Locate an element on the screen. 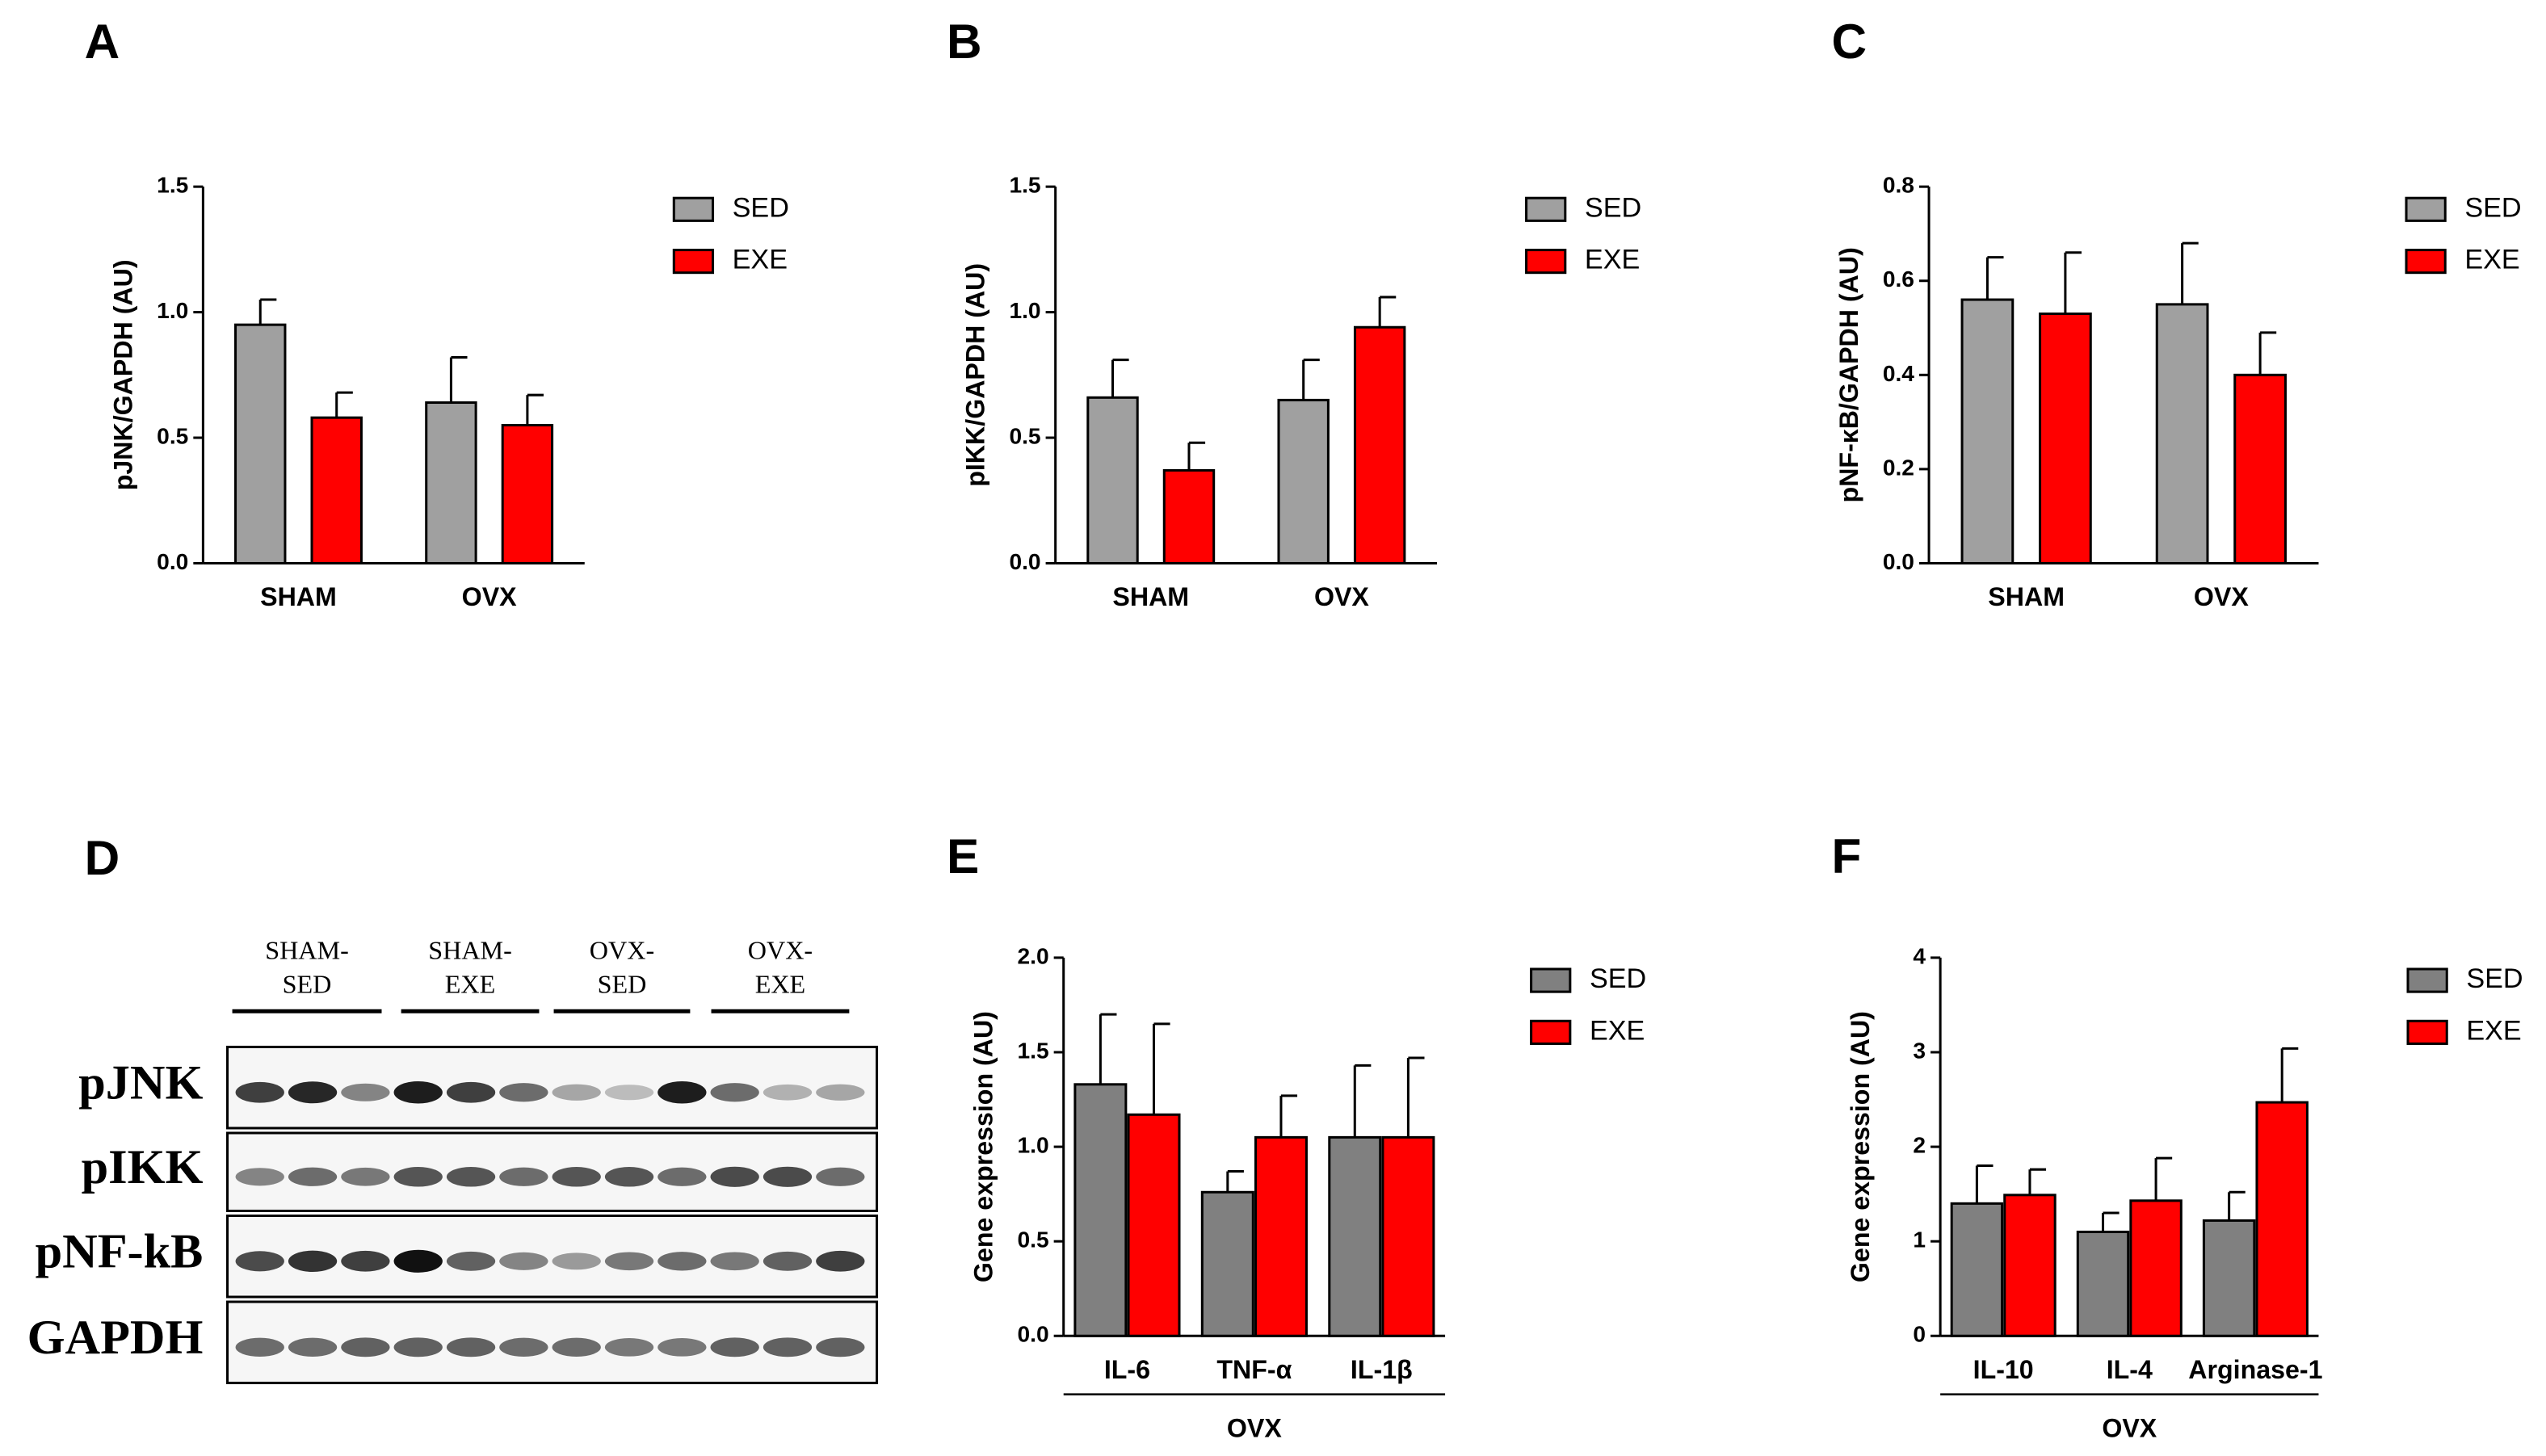 Image resolution: width=2546 pixels, height=1456 pixels. blot-group-label: EXE is located at coordinates (780, 983).